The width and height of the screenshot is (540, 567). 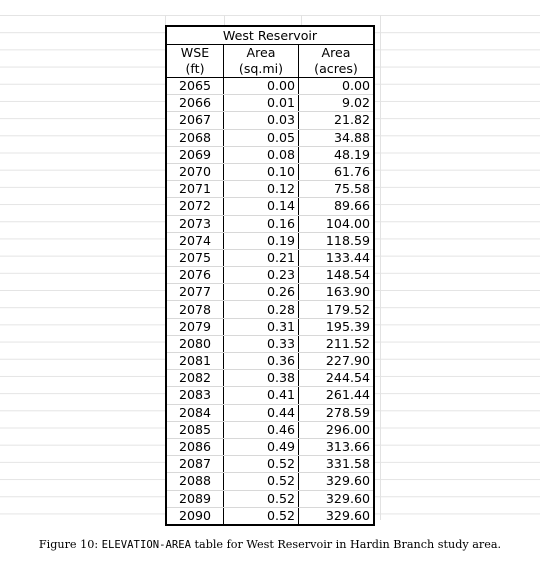 I want to click on table-row: 2077 0.26 163.90, so click(x=270, y=292).